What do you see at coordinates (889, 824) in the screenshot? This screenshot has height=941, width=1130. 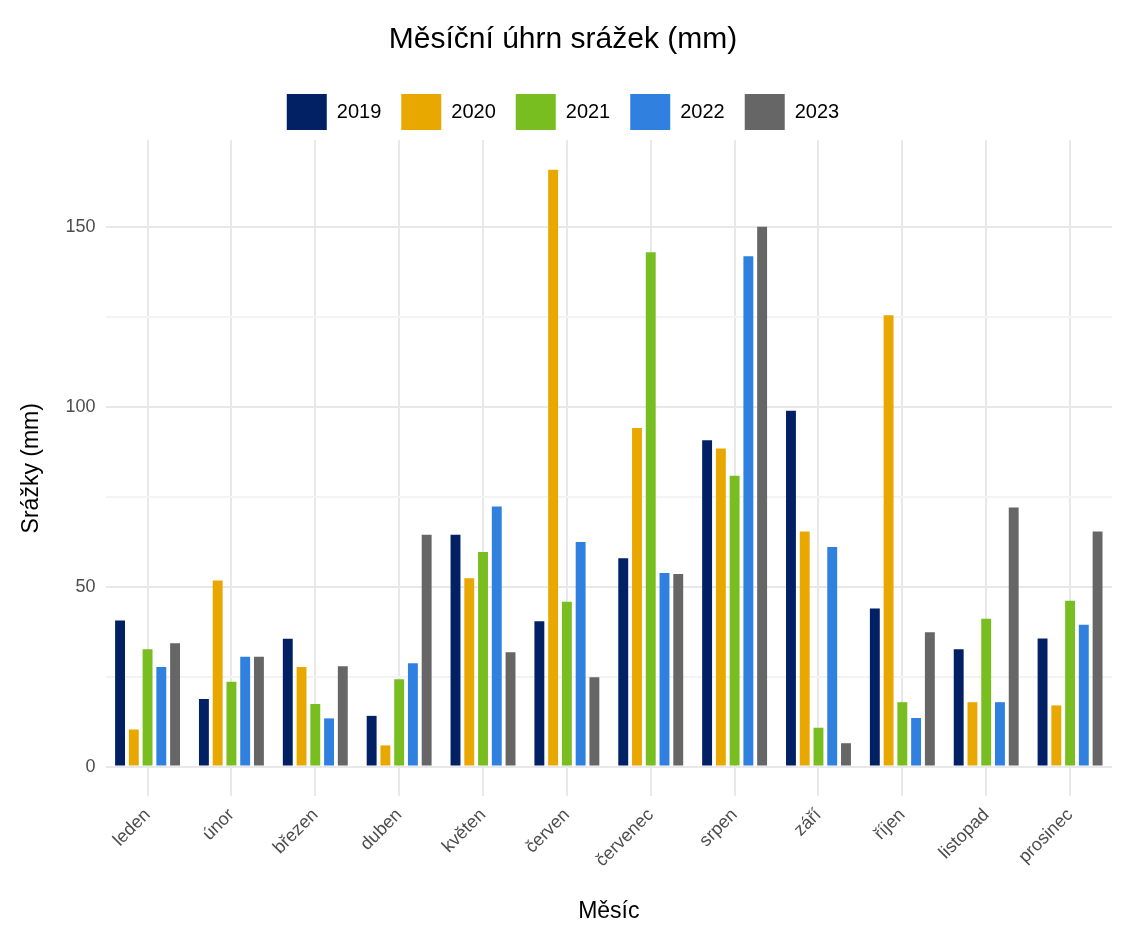 I see `x-tick-label: říjen` at bounding box center [889, 824].